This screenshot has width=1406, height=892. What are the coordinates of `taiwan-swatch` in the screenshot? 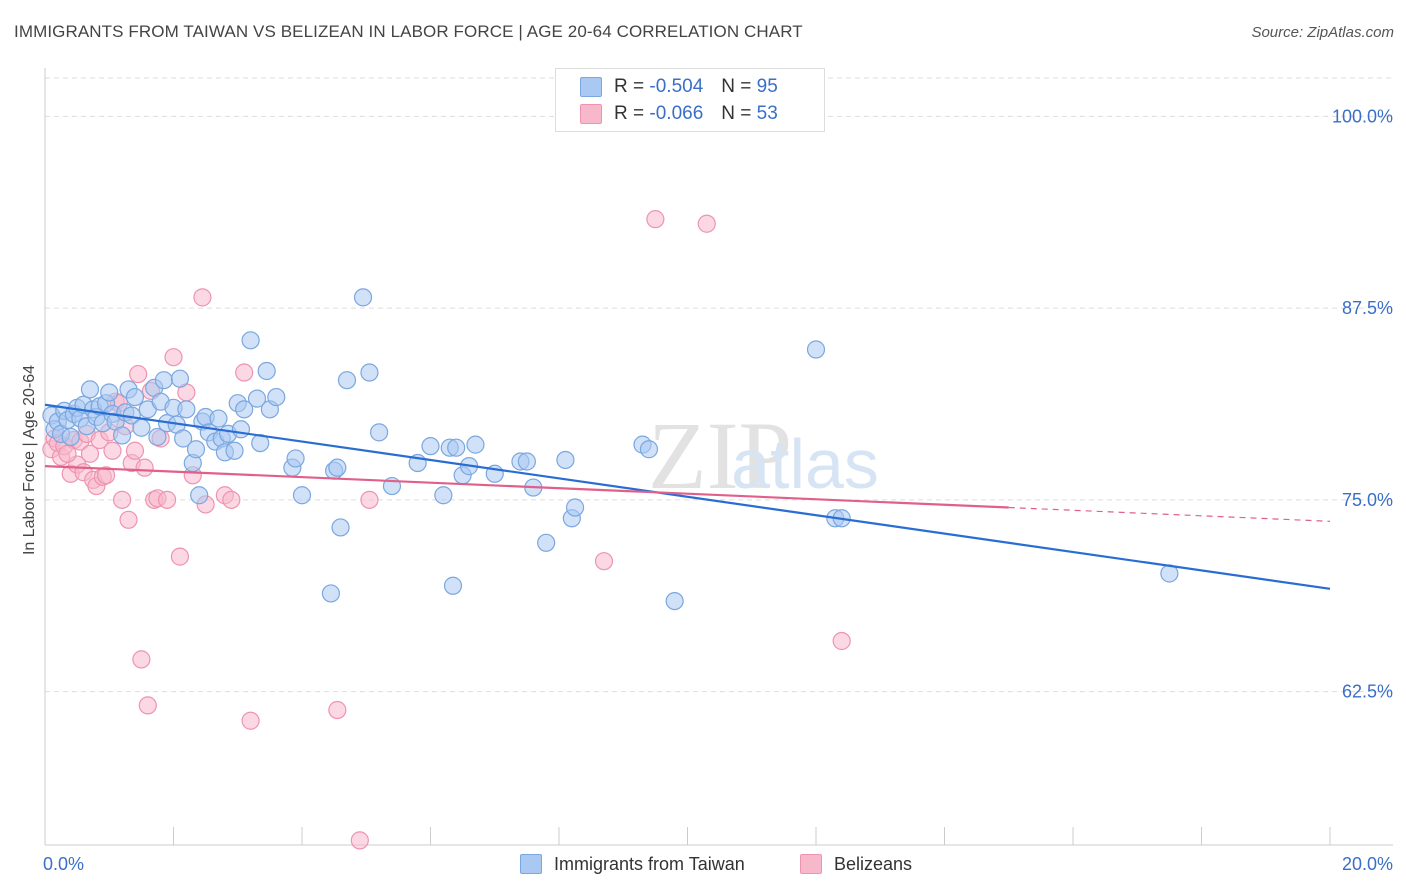 It's located at (591, 87).